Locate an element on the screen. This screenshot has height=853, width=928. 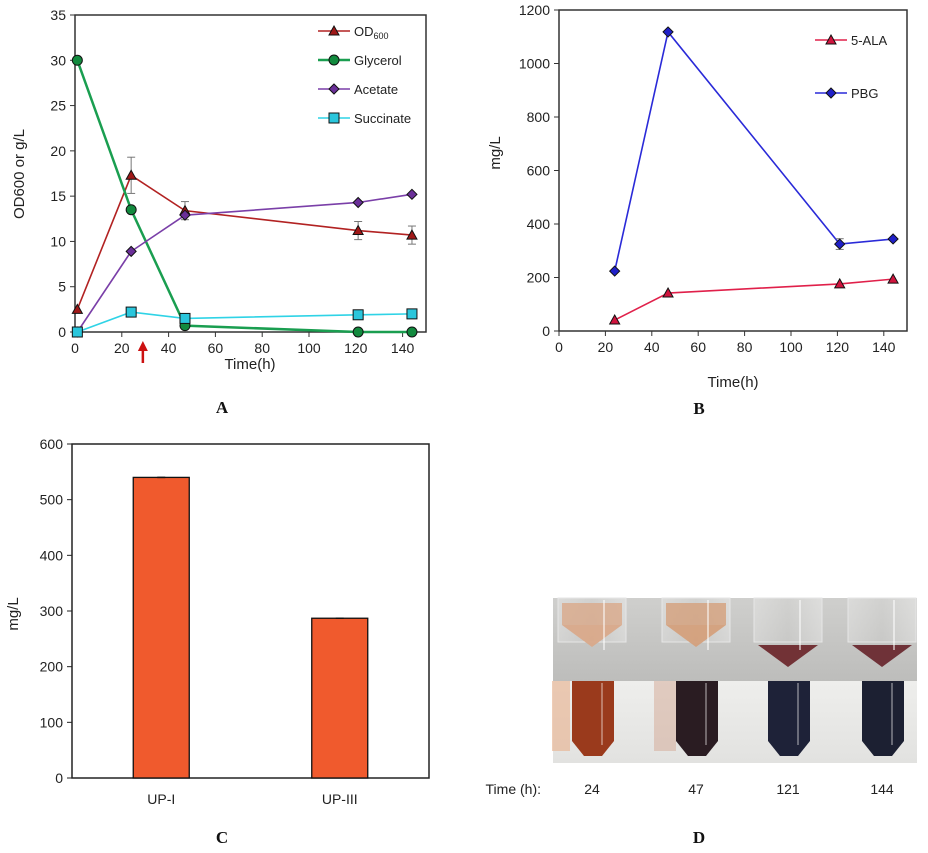
plot-frame is located at coordinates (250, 173).